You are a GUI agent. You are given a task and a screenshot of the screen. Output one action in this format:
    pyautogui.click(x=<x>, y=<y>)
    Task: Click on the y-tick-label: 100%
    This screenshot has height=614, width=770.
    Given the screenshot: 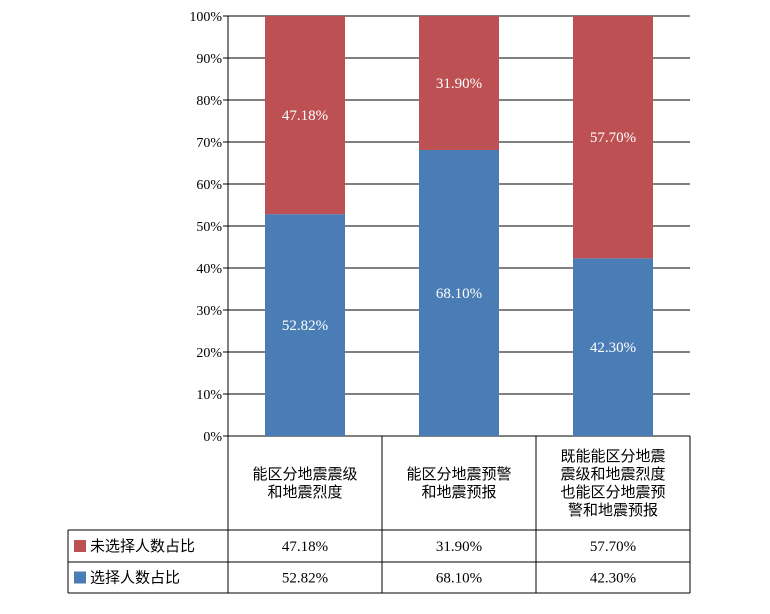 What is the action you would take?
    pyautogui.click(x=205, y=17)
    